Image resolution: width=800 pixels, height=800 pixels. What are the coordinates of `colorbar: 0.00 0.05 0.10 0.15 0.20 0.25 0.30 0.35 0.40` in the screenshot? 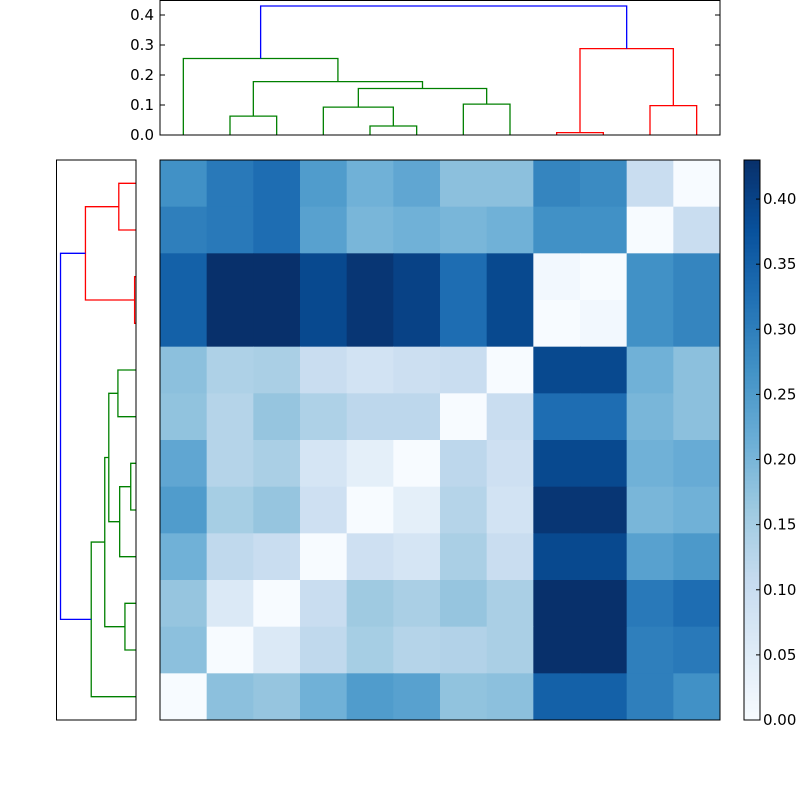 It's located at (769, 444).